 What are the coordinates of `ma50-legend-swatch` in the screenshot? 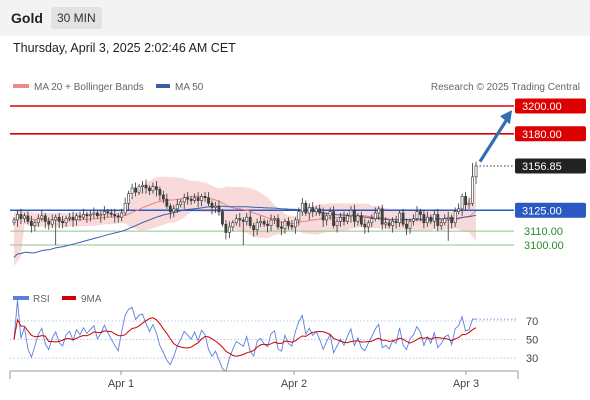 It's located at (163, 86).